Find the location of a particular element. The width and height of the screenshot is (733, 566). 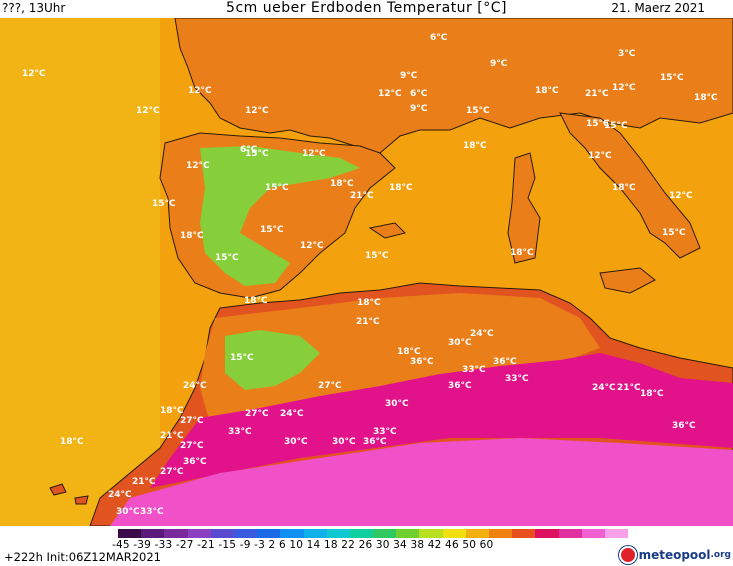

meteopool-logo: meteopool .org is located at coordinates (674, 555).